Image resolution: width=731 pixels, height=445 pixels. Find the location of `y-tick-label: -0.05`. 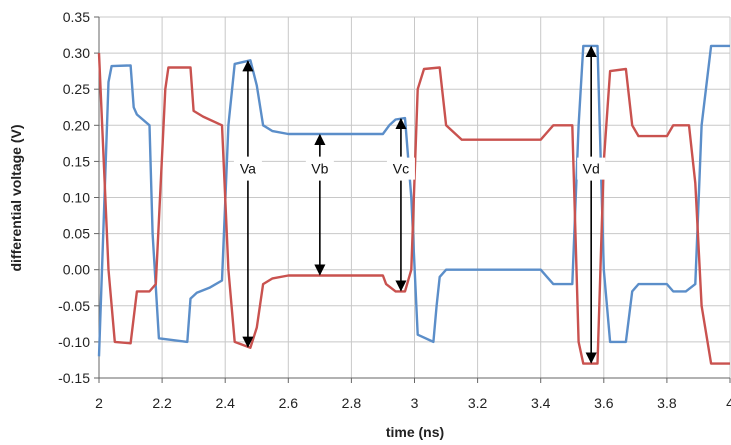

y-tick-label: -0.05 is located at coordinates (74, 306).